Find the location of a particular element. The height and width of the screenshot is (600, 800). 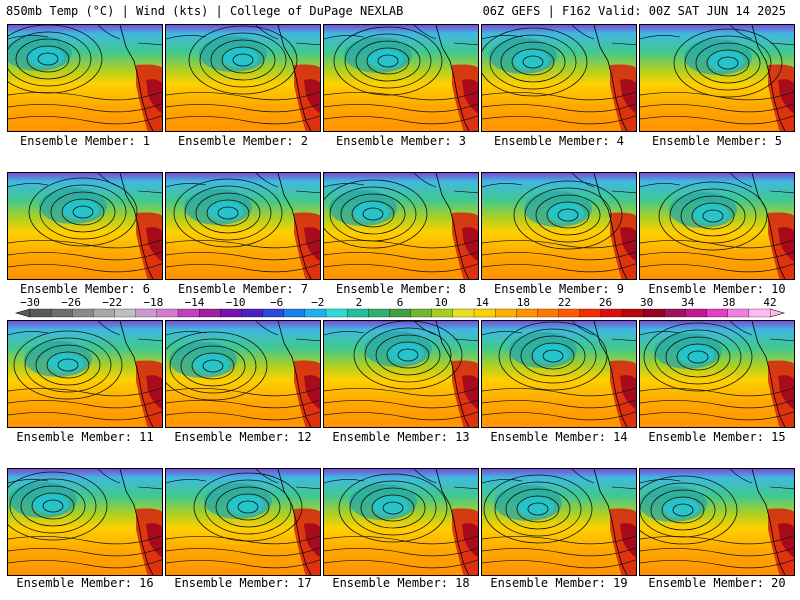

ensemble-member-caption: Ensemble Member: 6 is located at coordinates (85, 289).